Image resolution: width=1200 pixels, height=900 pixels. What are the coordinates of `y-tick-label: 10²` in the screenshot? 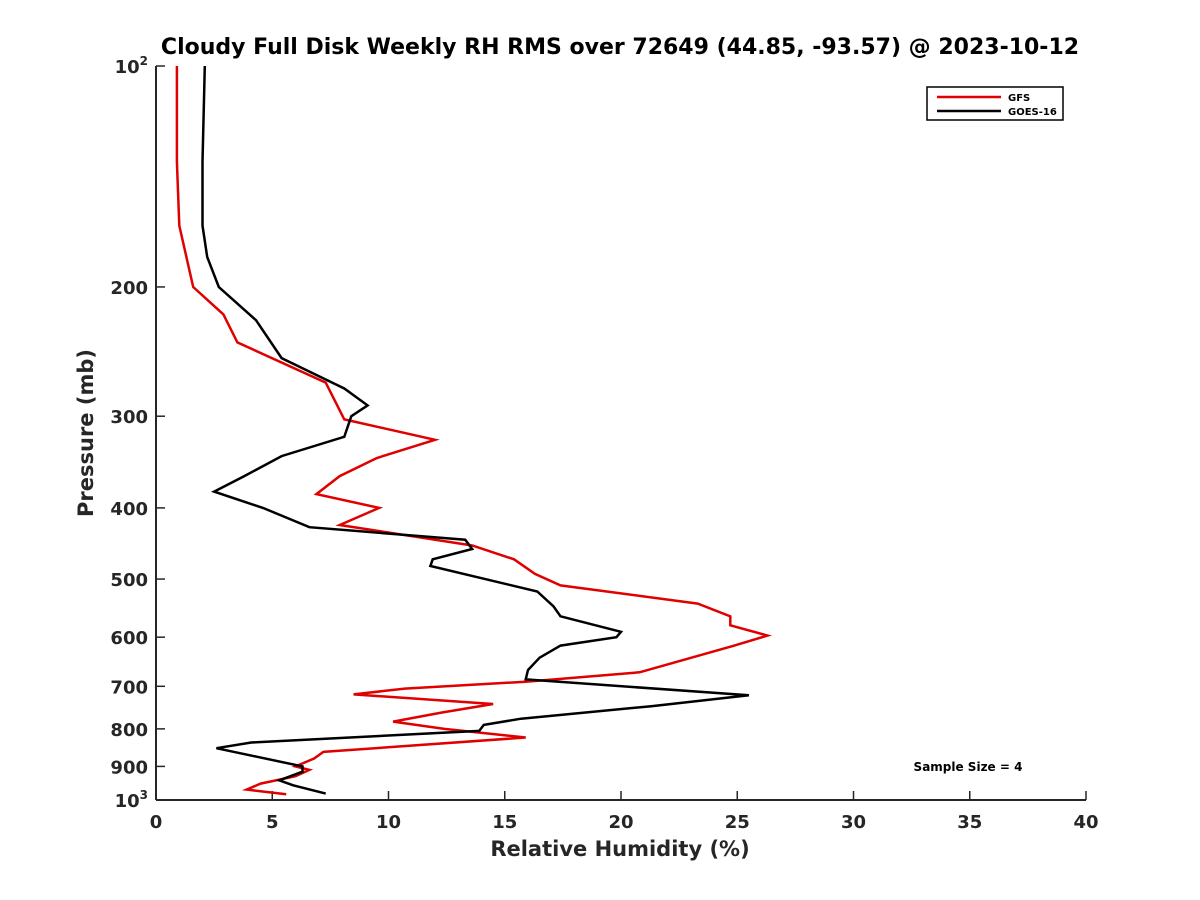 It's located at (131, 66).